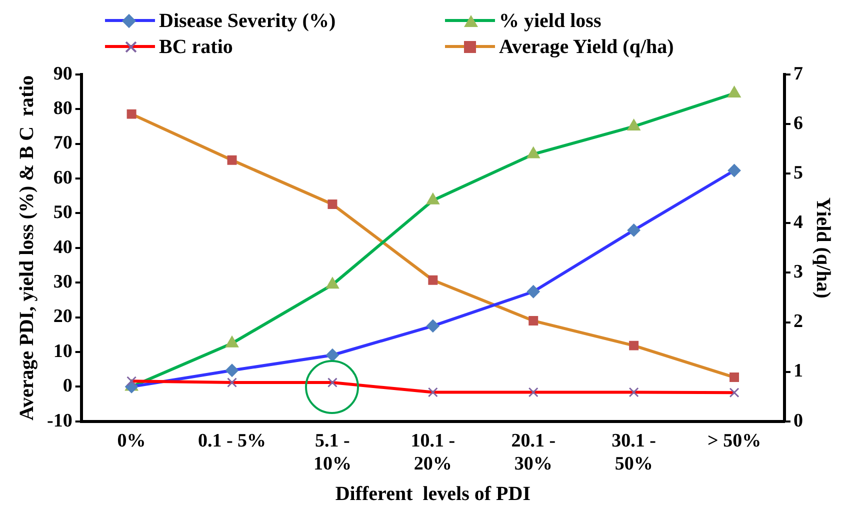 This screenshot has height=523, width=850. What do you see at coordinates (62, 282) in the screenshot?
I see `y-tick-label: 30` at bounding box center [62, 282].